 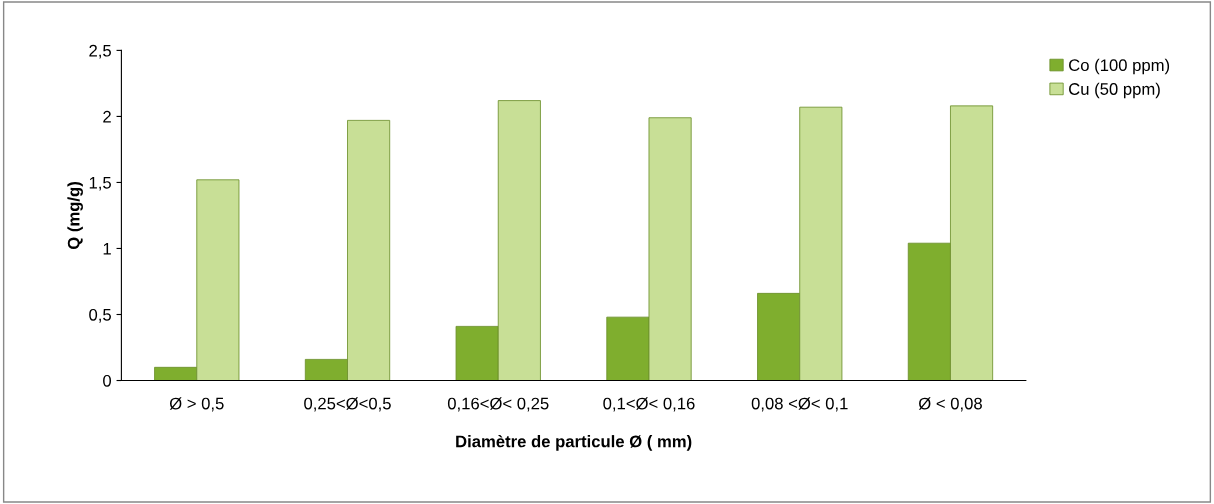 What do you see at coordinates (107, 249) in the screenshot?
I see `y-tick-label: 1` at bounding box center [107, 249].